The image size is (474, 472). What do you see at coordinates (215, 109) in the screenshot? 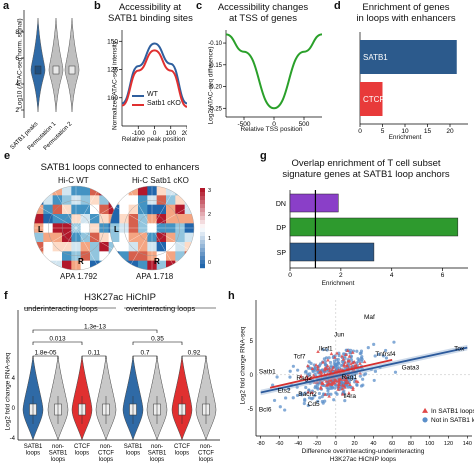
I see `y-tick-label: -0.25` at bounding box center [215, 109].